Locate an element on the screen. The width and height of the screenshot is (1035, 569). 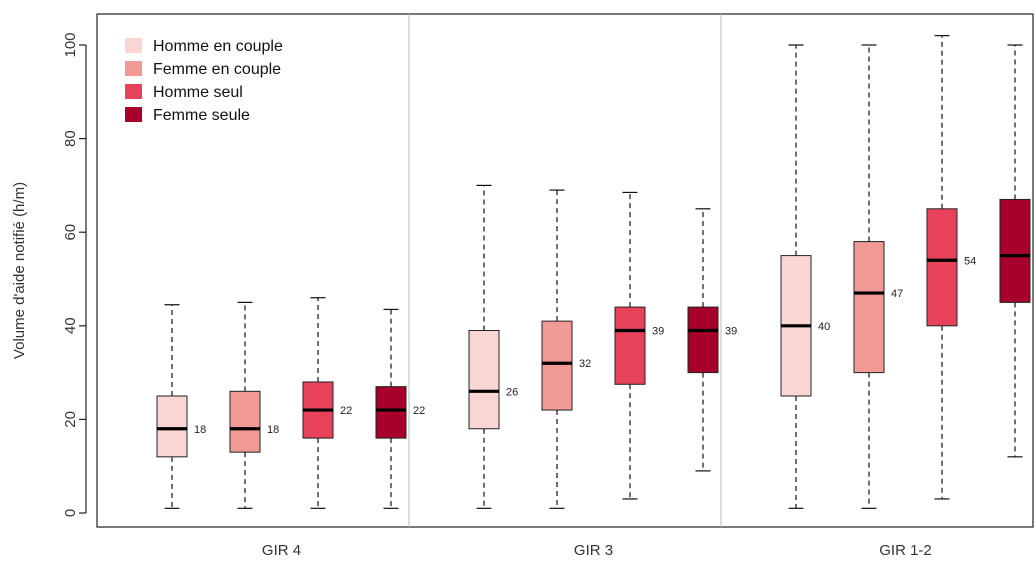
box-plot: 40 is located at coordinates (805, 276).